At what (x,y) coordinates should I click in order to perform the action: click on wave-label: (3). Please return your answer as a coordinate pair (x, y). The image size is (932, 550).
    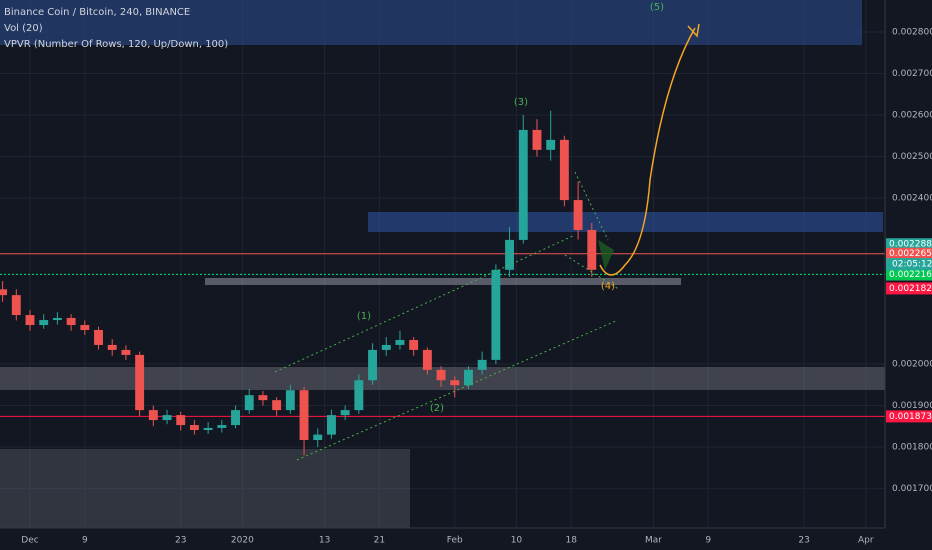
    Looking at the image, I should click on (521, 102).